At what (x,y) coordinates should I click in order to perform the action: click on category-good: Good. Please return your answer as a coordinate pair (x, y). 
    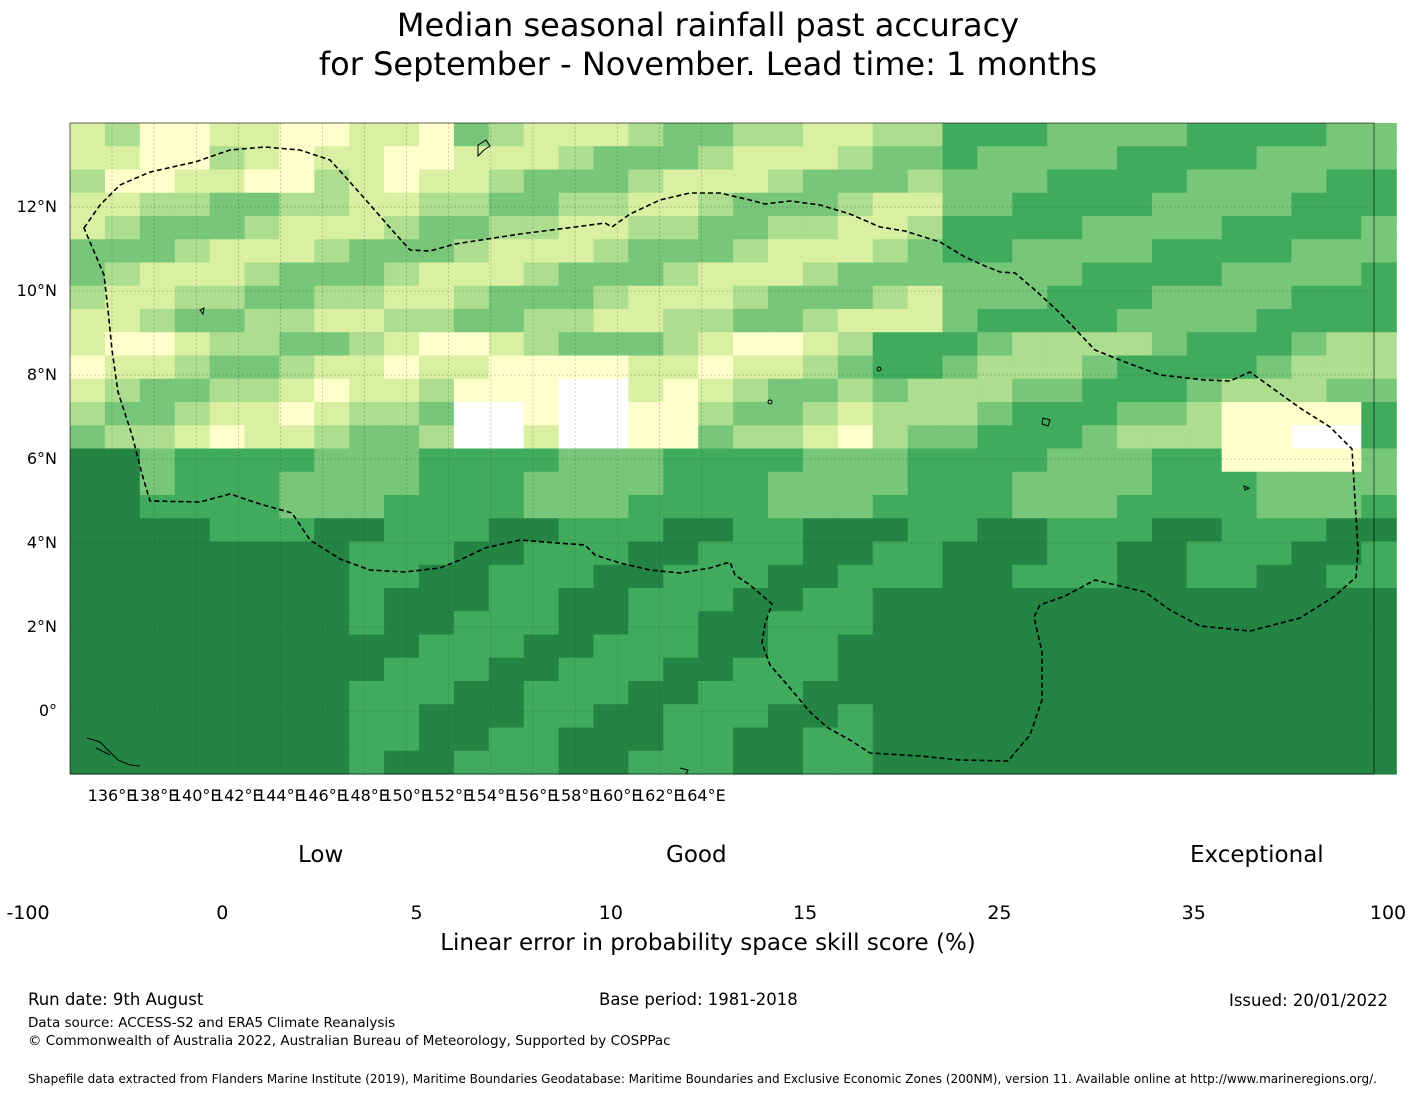
    Looking at the image, I should click on (696, 855).